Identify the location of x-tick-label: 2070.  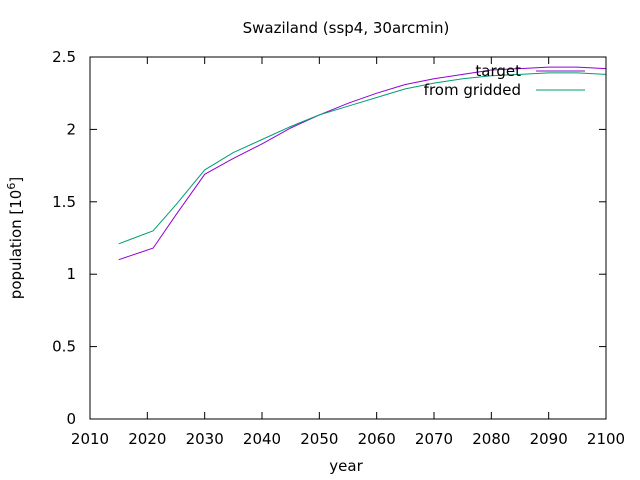
(434, 439).